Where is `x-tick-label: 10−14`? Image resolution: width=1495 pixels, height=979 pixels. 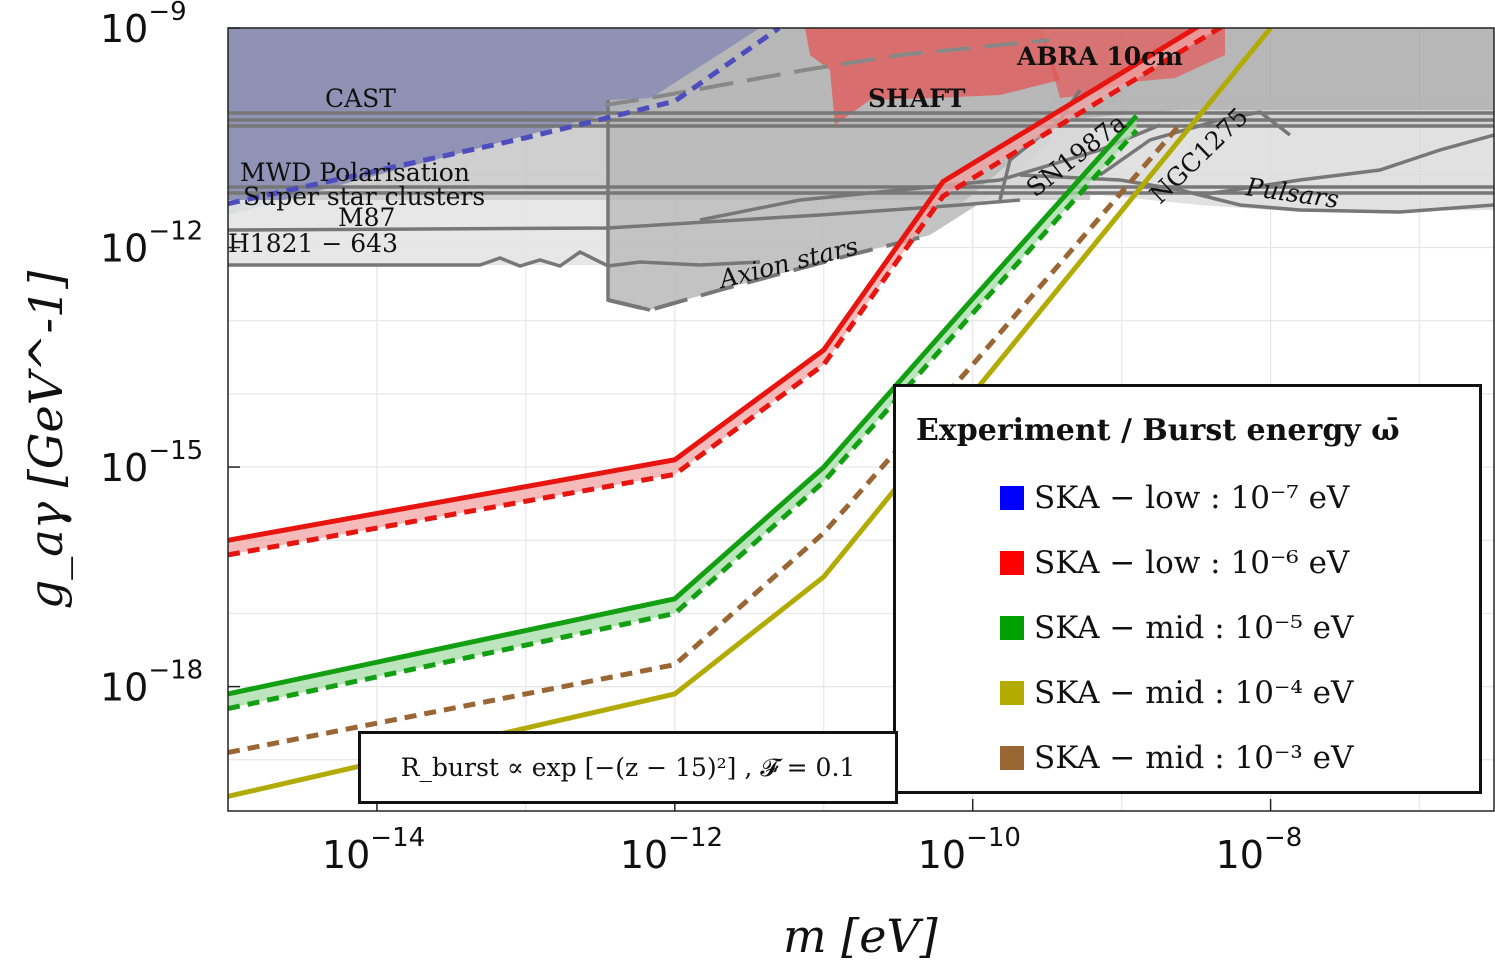 x-tick-label: 10−14 is located at coordinates (373, 850).